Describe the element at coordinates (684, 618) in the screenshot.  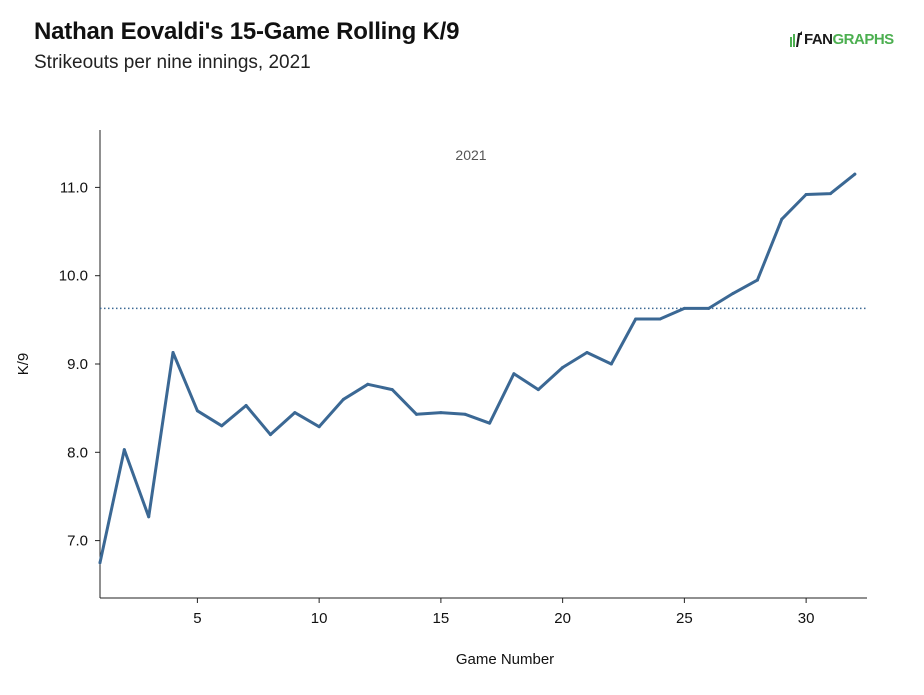
I see `x-tick-label: 25` at that location.